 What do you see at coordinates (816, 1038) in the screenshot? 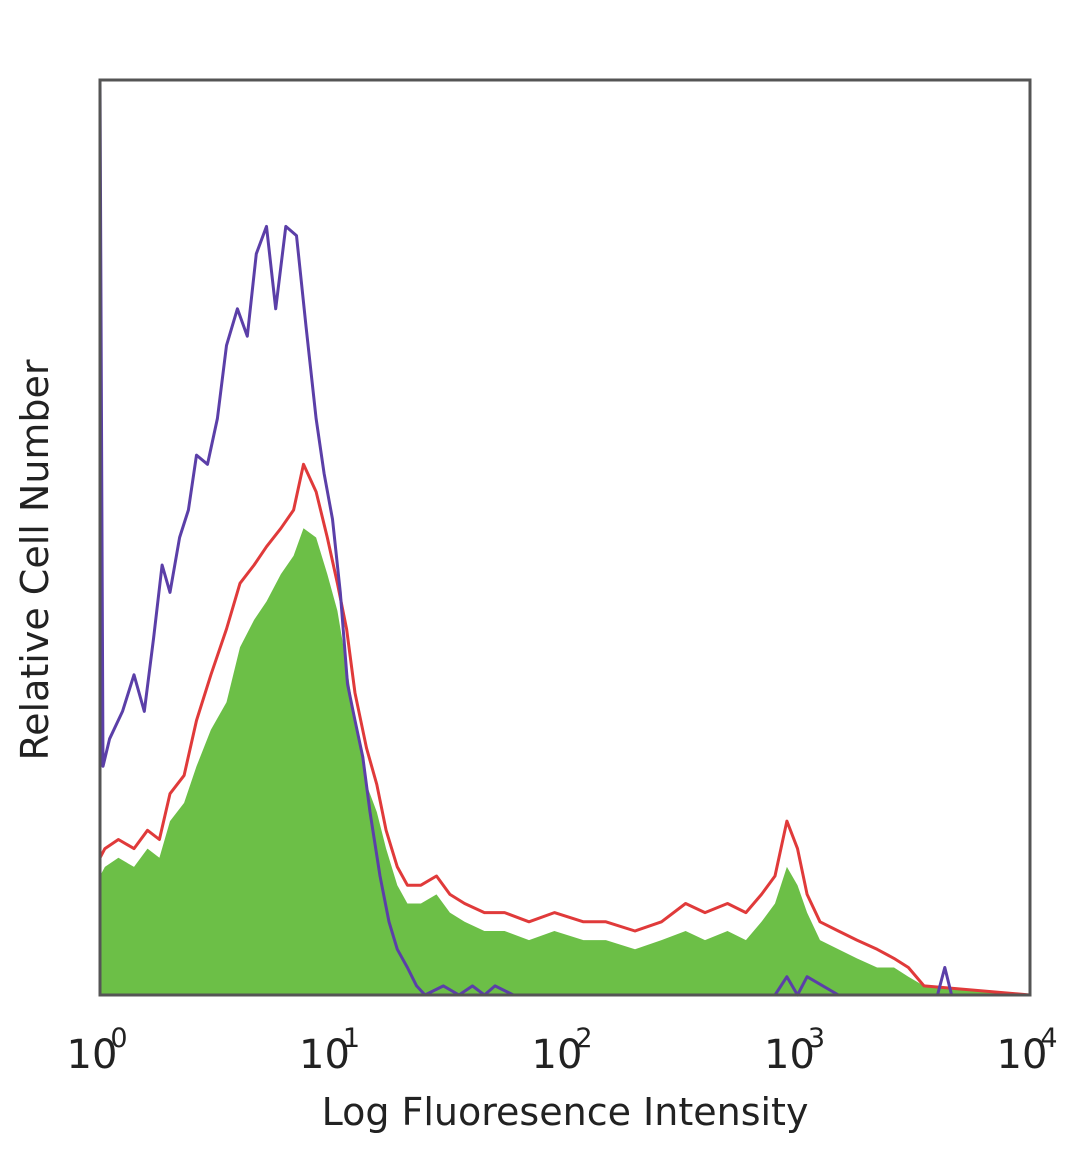
I see `svg-text: 3` at bounding box center [816, 1038].